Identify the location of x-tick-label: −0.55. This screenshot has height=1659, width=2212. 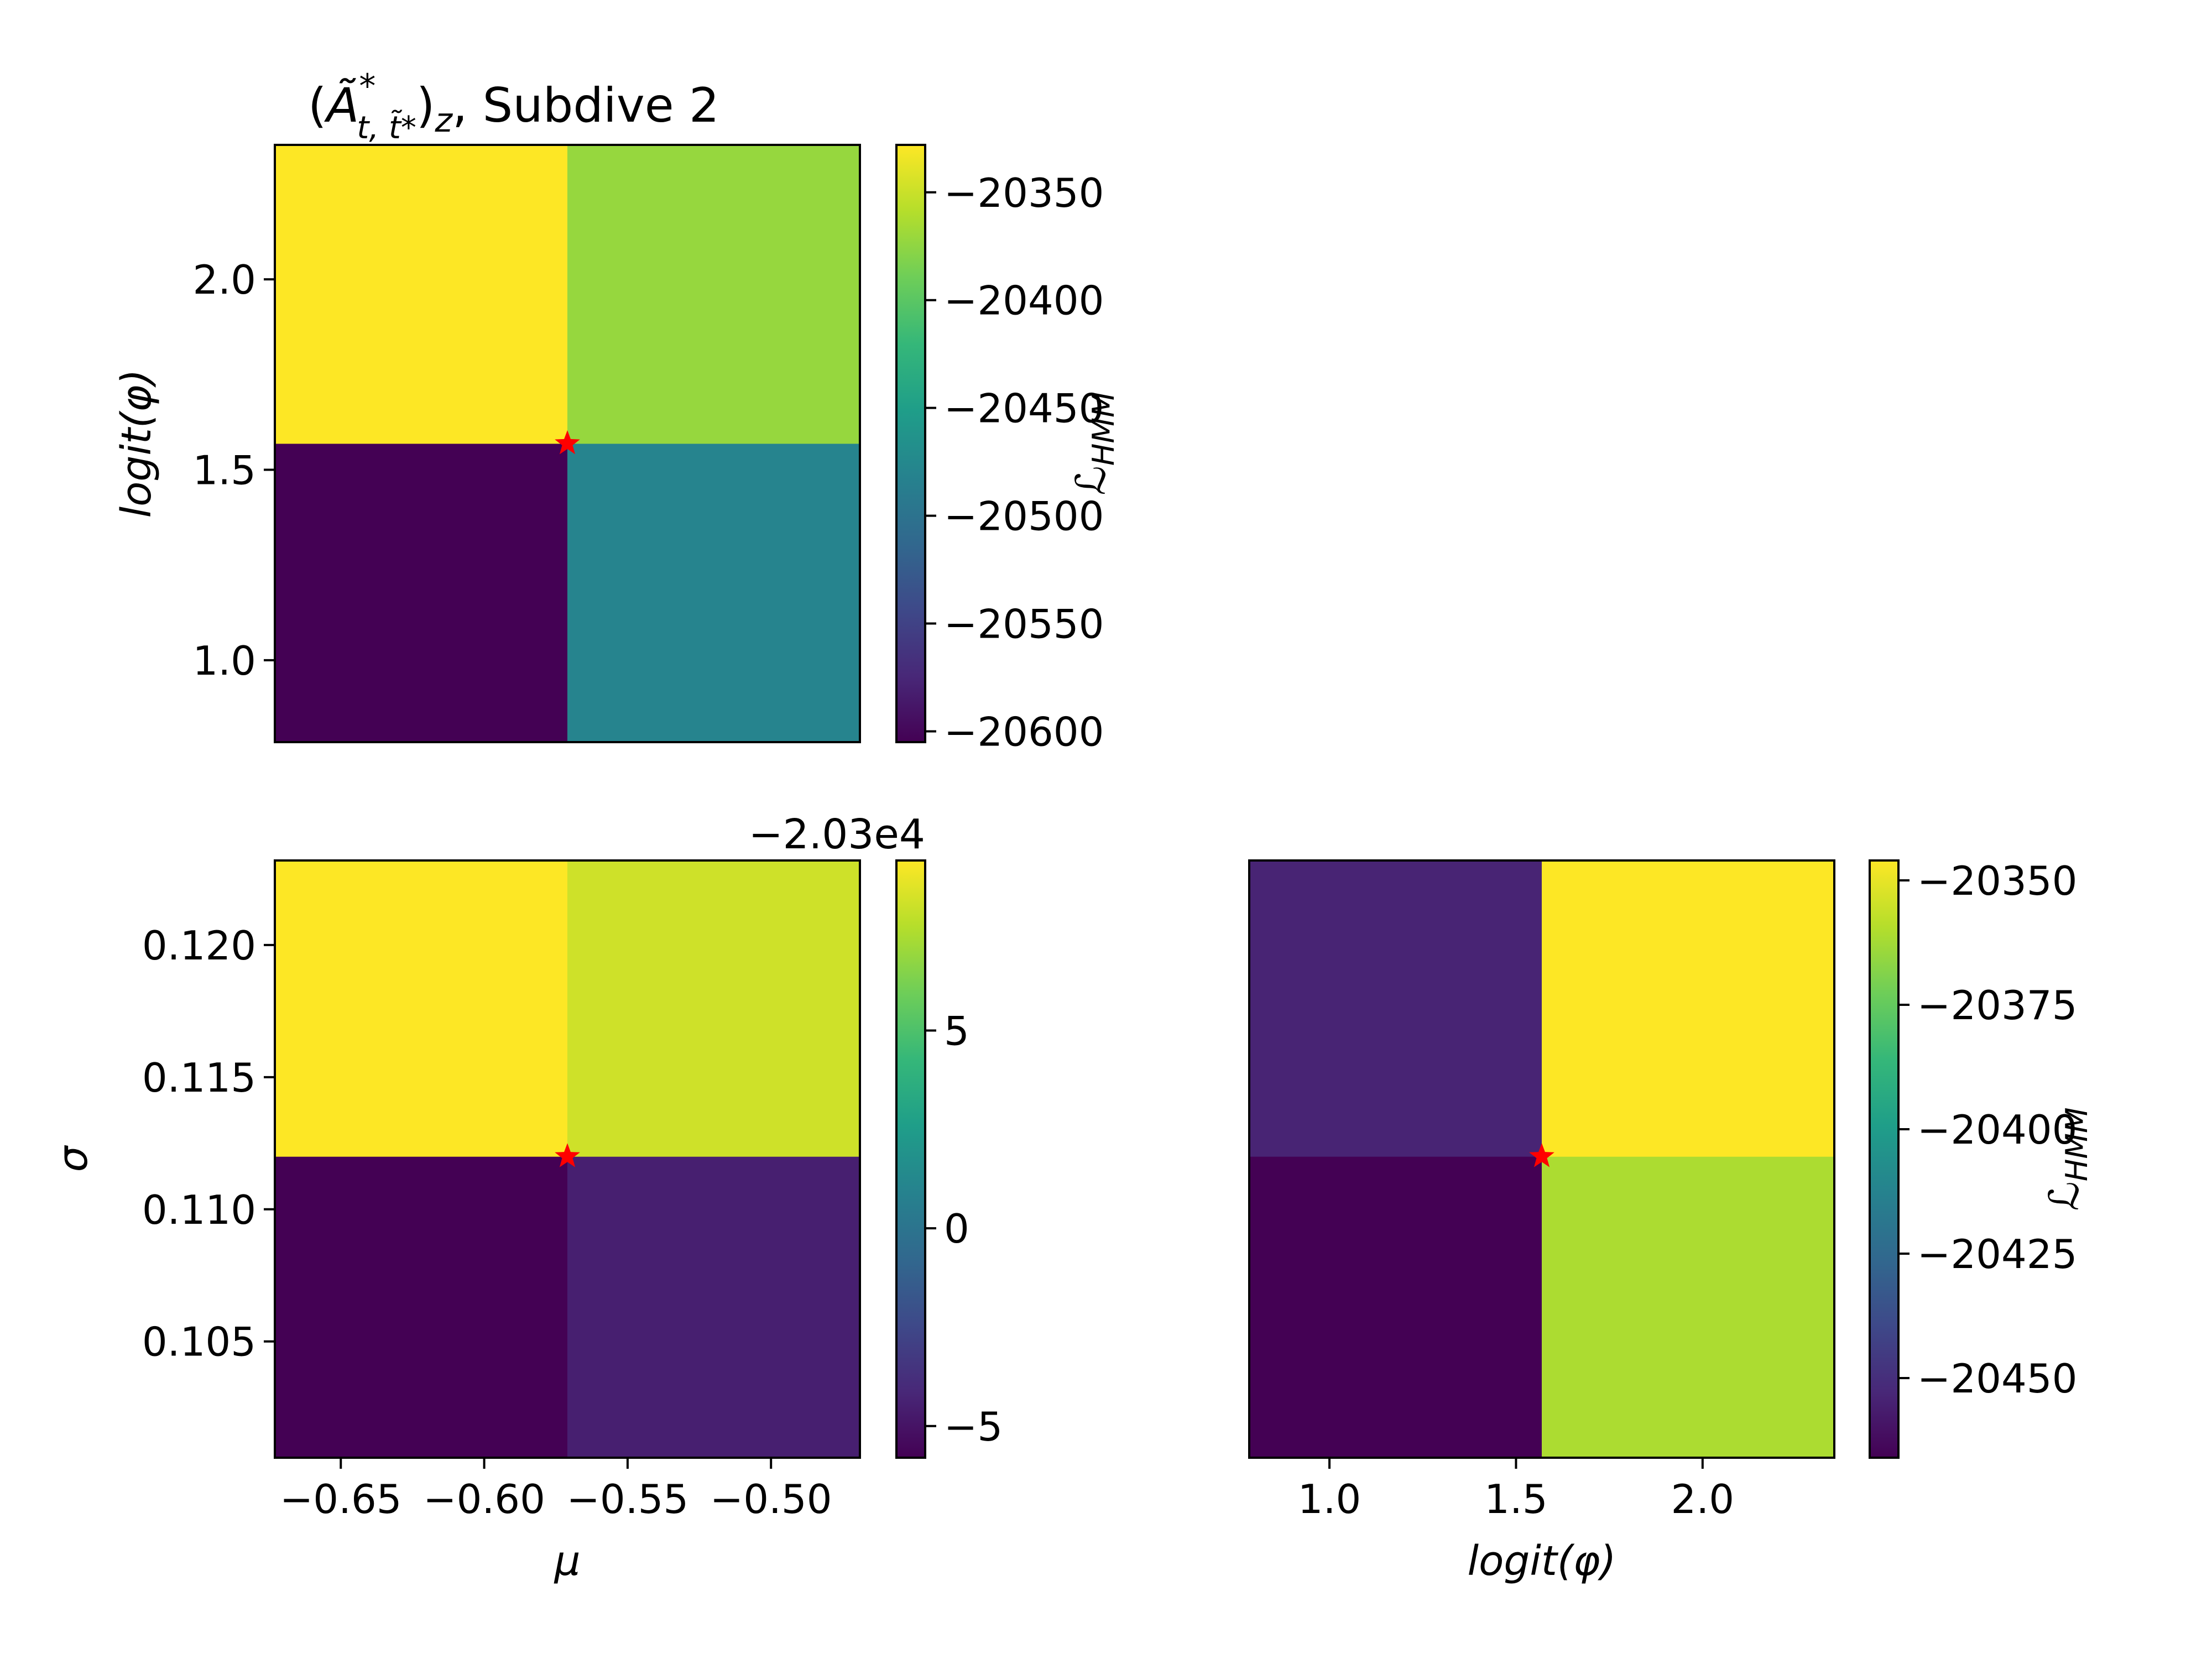
(628, 1499).